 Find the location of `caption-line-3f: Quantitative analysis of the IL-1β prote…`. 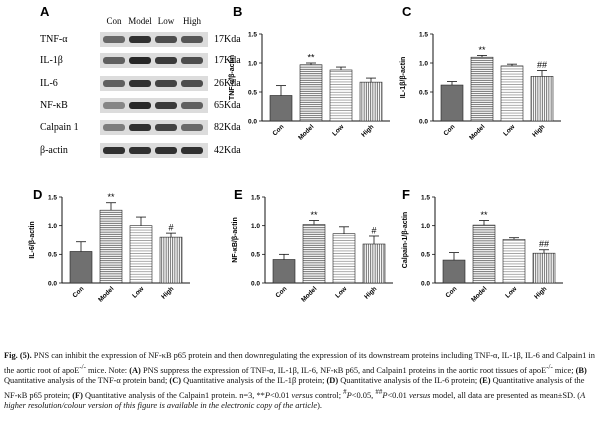

caption-line-3f: Quantitative analysis of the IL-1β prote… is located at coordinates (253, 380).